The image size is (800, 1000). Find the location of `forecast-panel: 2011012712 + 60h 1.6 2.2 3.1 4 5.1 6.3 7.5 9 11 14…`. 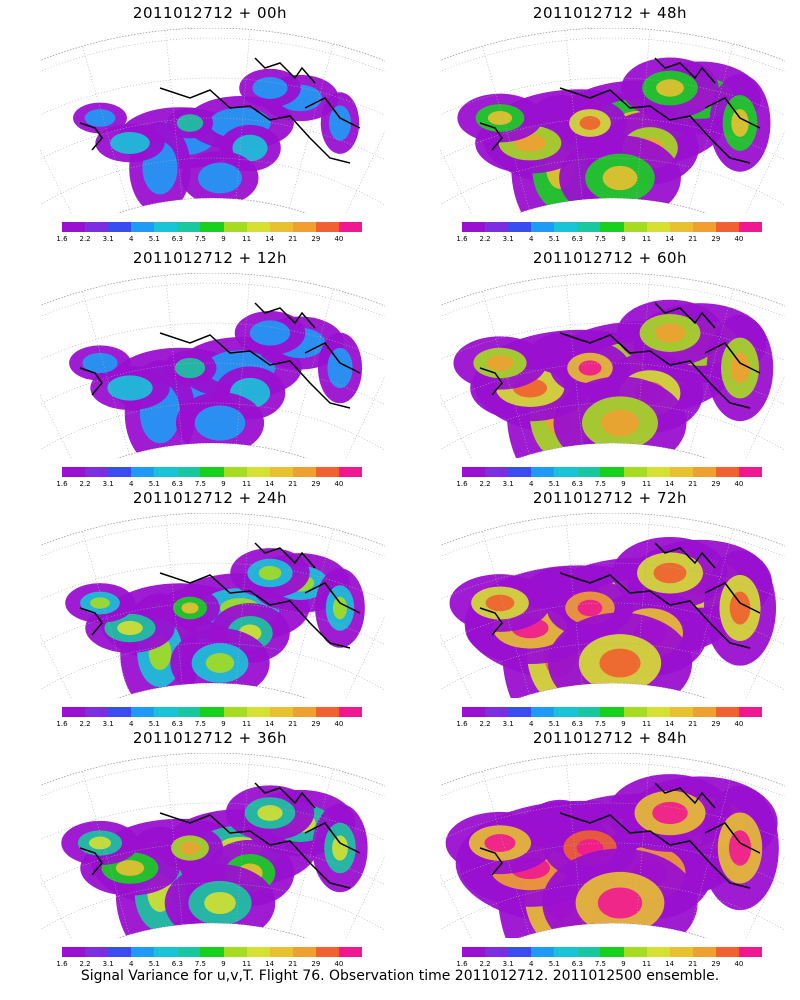

forecast-panel: 2011012712 + 60h 1.6 2.2 3.1 4 5.1 6.3 7.5 9 11 14… is located at coordinates (610, 367).